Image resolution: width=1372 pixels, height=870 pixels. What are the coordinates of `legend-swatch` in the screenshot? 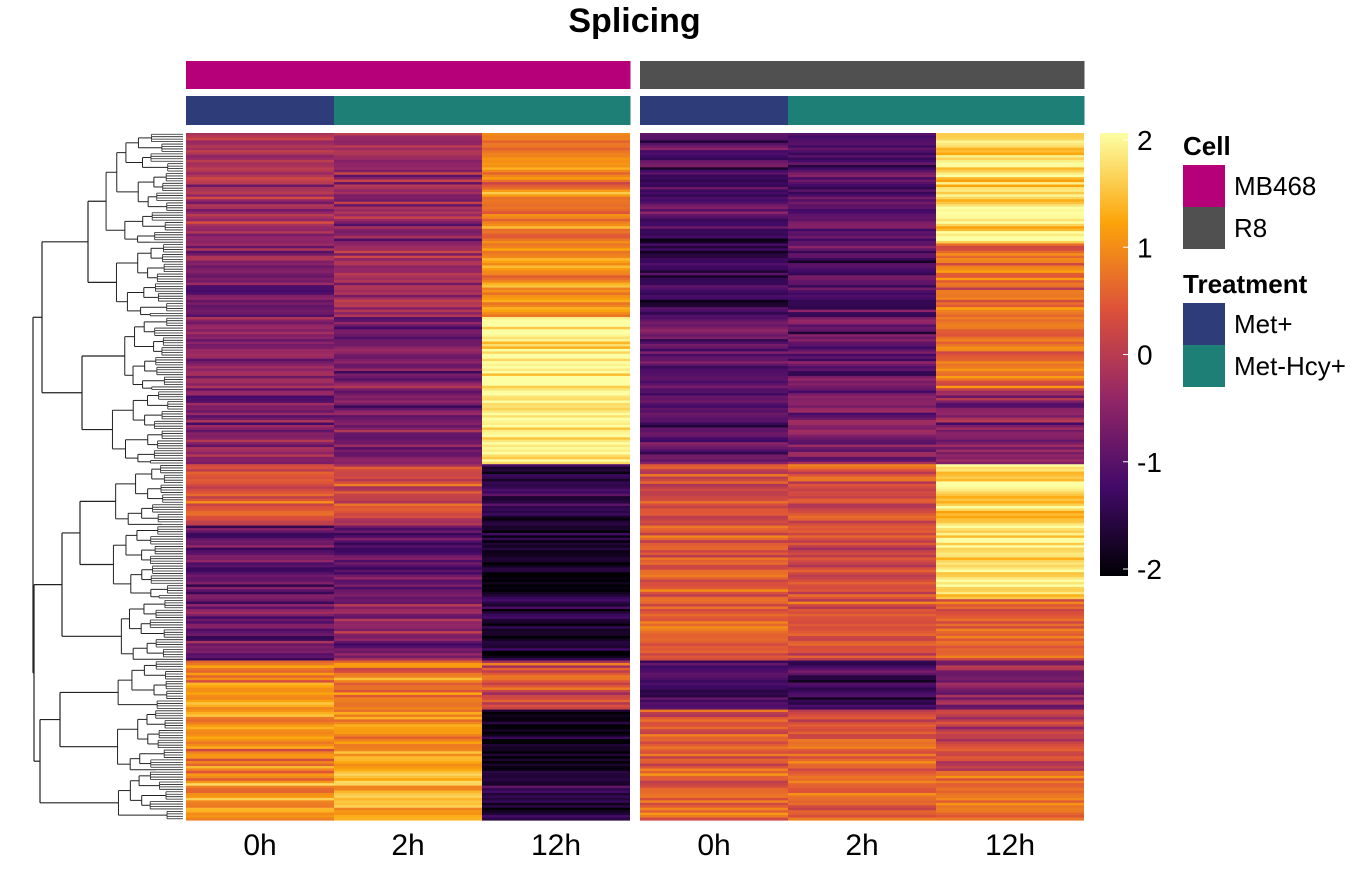 It's located at (1204, 228).